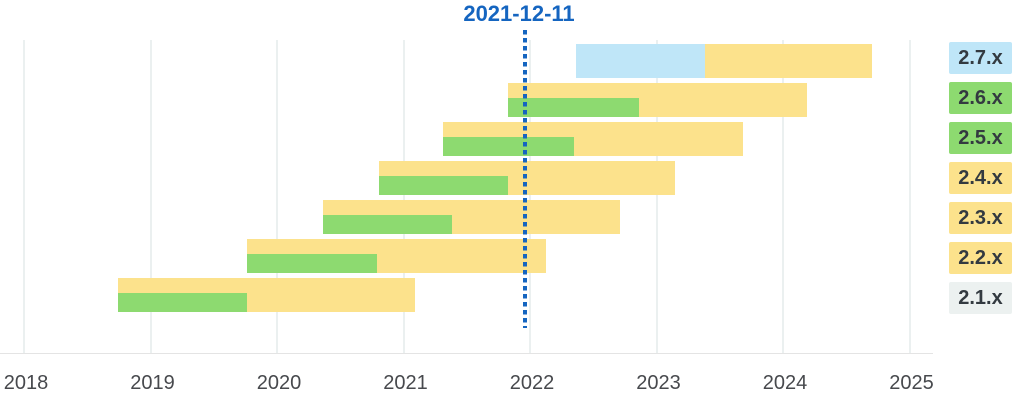 Image resolution: width=1033 pixels, height=402 pixels. Describe the element at coordinates (466, 61) in the screenshot. I see `gantt-row-2.7.x` at that location.